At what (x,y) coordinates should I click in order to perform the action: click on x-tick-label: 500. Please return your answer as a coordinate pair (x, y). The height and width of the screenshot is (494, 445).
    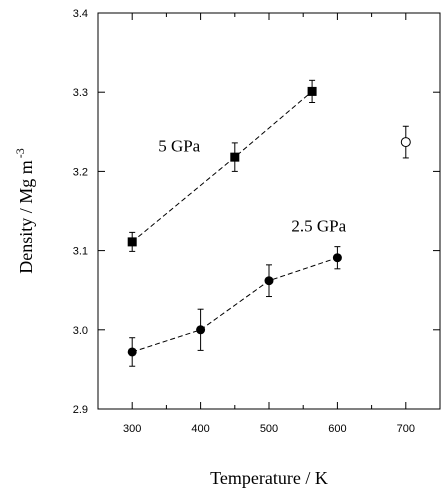
    Looking at the image, I should click on (269, 429).